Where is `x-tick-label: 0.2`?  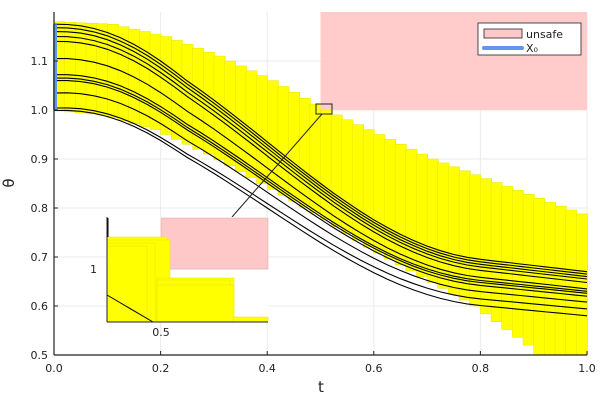 x-tick-label: 0.2 is located at coordinates (161, 368).